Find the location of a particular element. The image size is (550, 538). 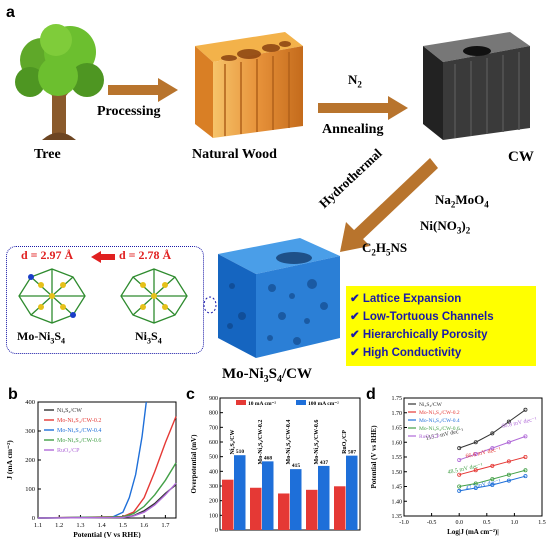

reagent-c2h5ns: C2H5NS is located at coordinates (385, 249).